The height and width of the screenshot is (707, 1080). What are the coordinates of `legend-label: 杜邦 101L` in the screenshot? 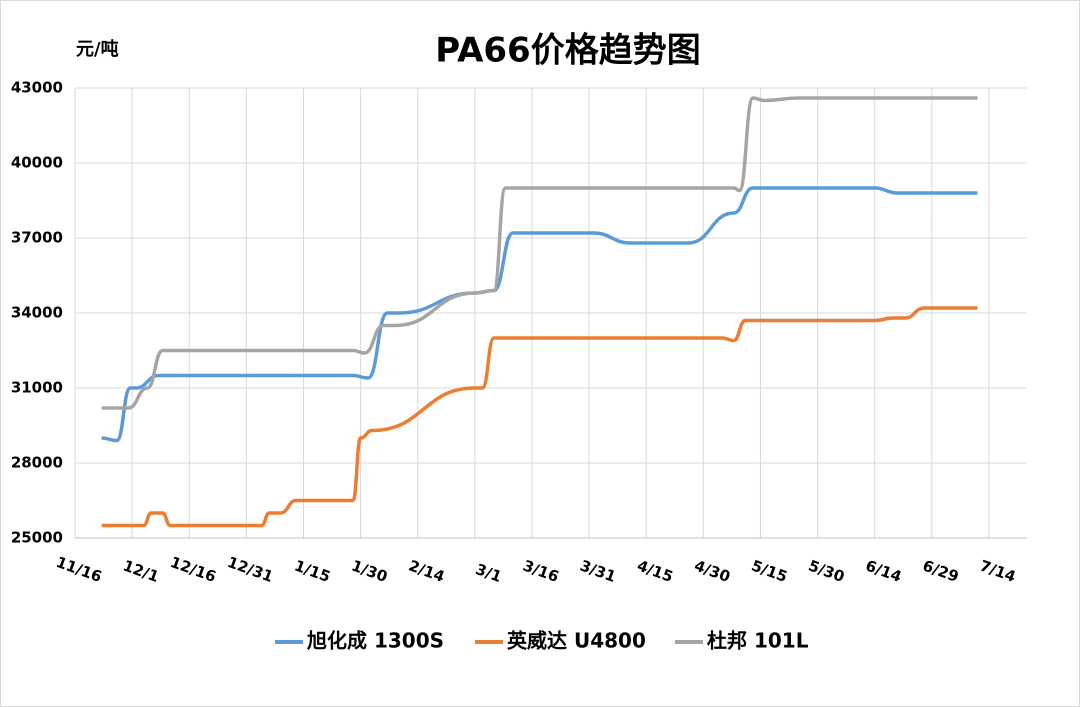 It's located at (758, 641).